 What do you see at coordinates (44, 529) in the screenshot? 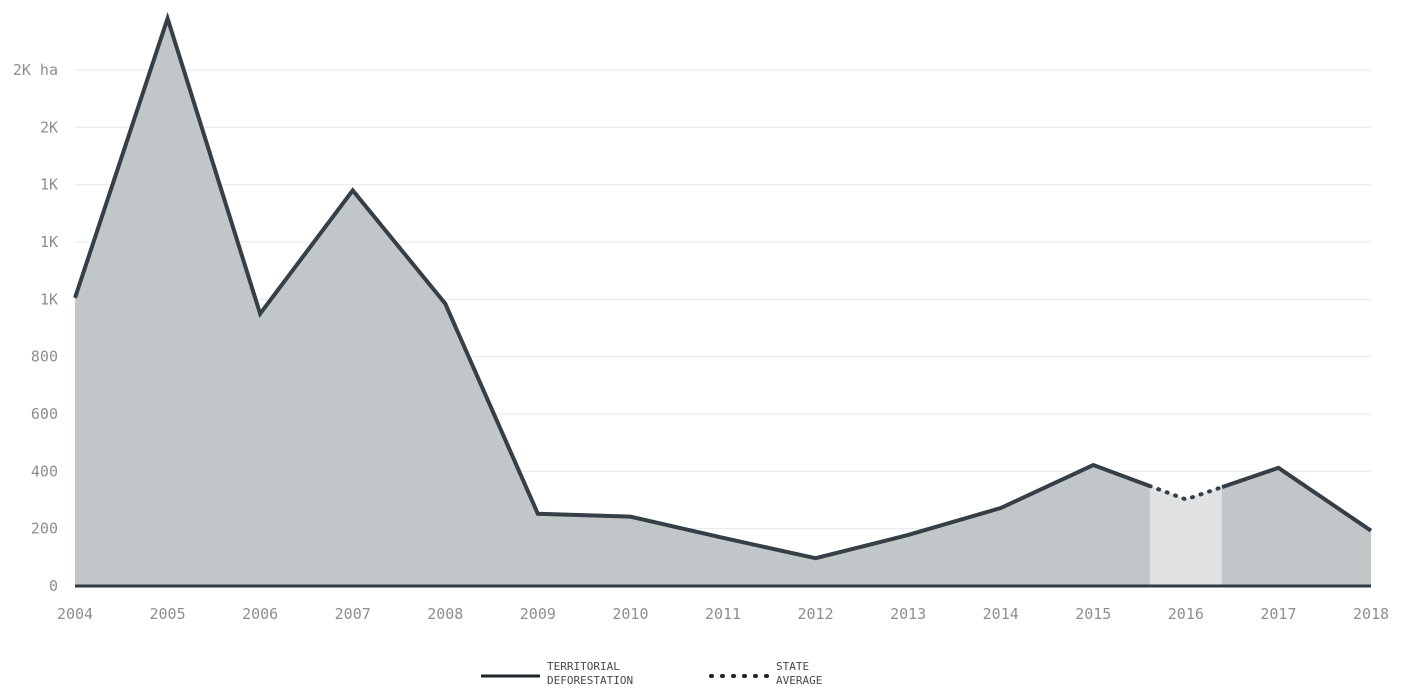
I see `y-tick-label-1: 200` at bounding box center [44, 529].